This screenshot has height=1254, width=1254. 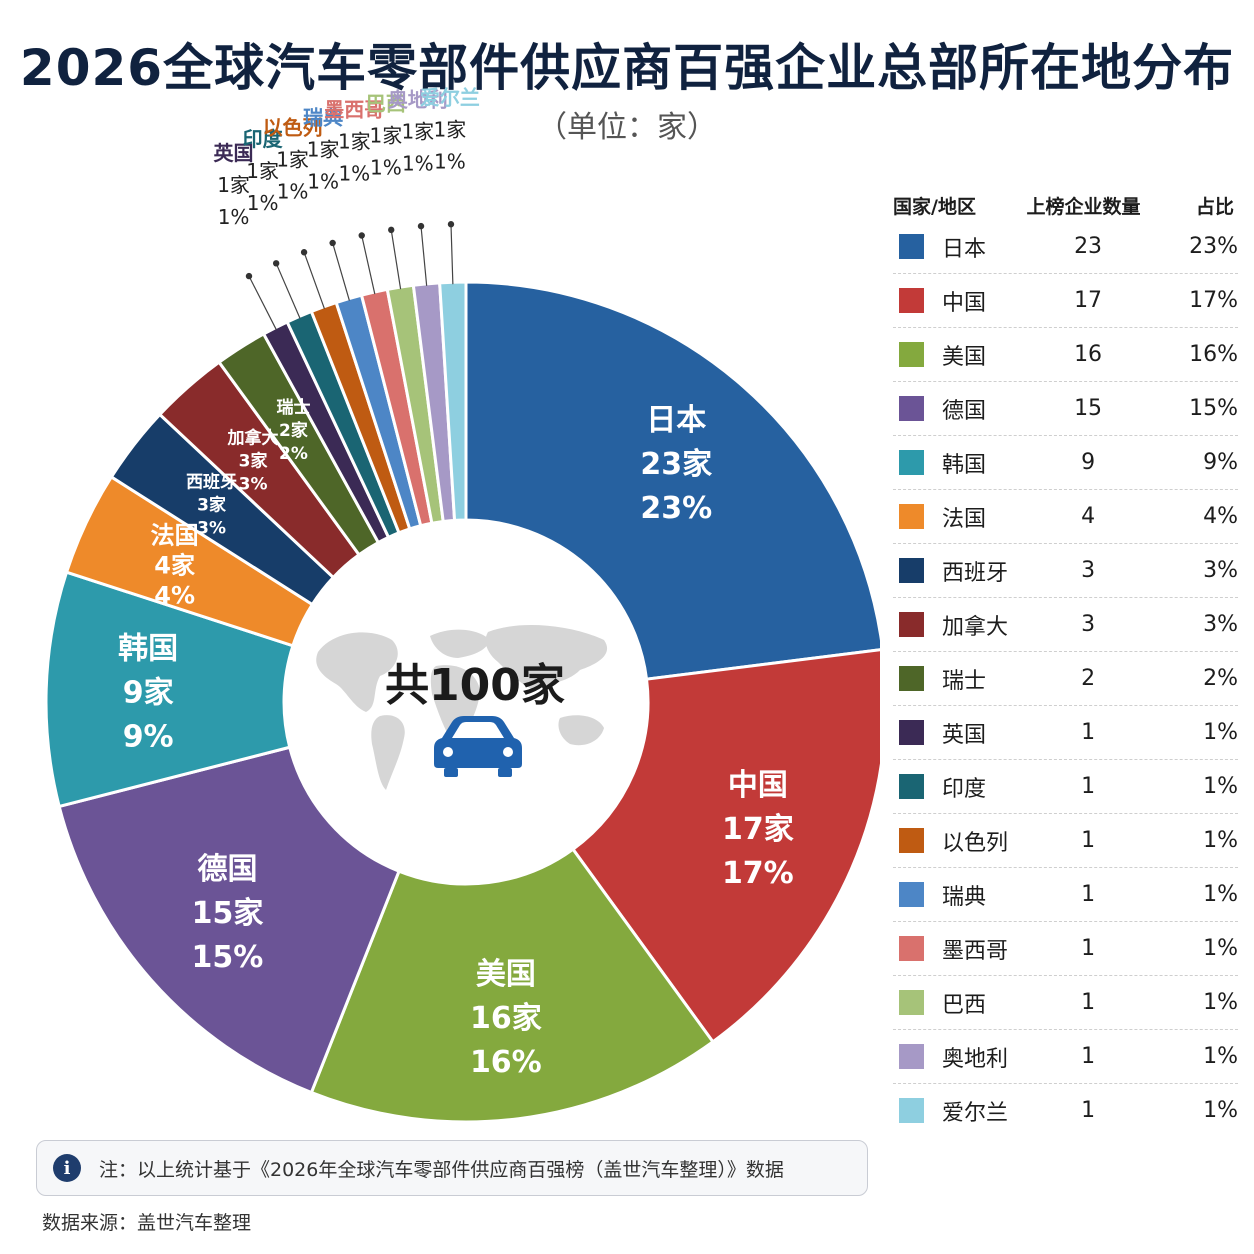 What do you see at coordinates (964, 897) in the screenshot?
I see `legend-region: 瑞典` at bounding box center [964, 897].